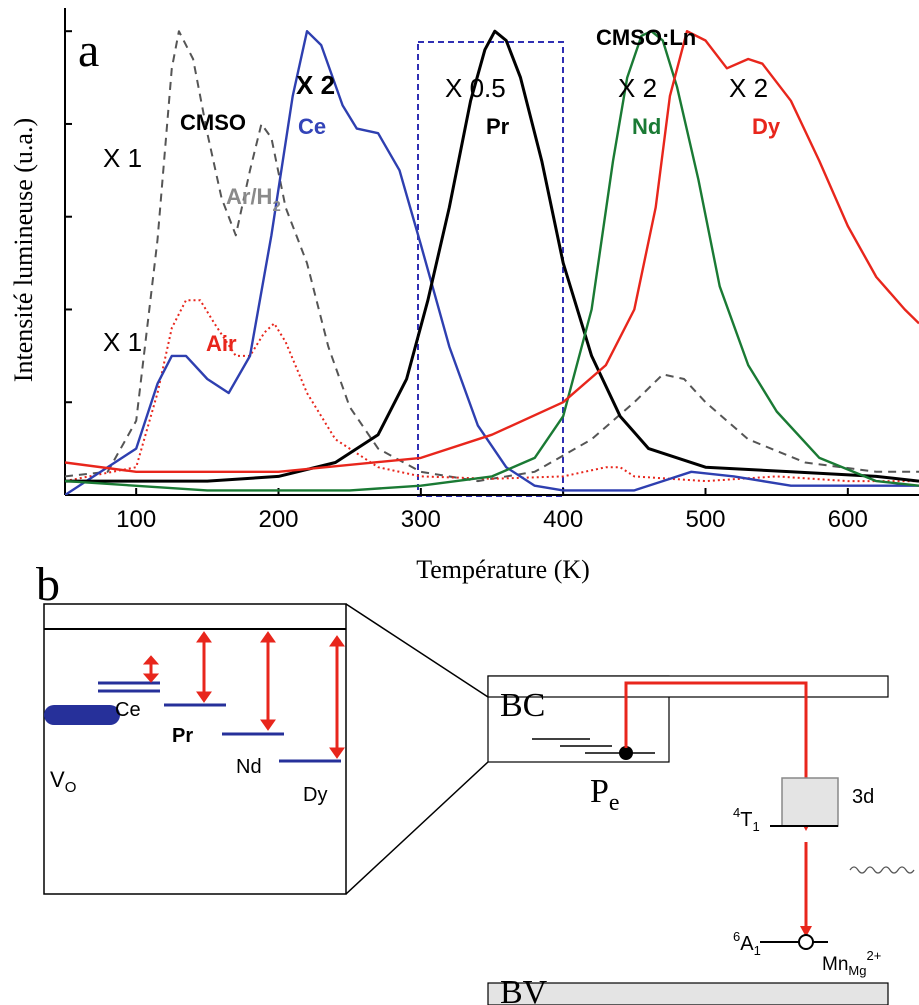  Describe the element at coordinates (268, 725) in the screenshot. I see `nd-arrow-down` at that location.